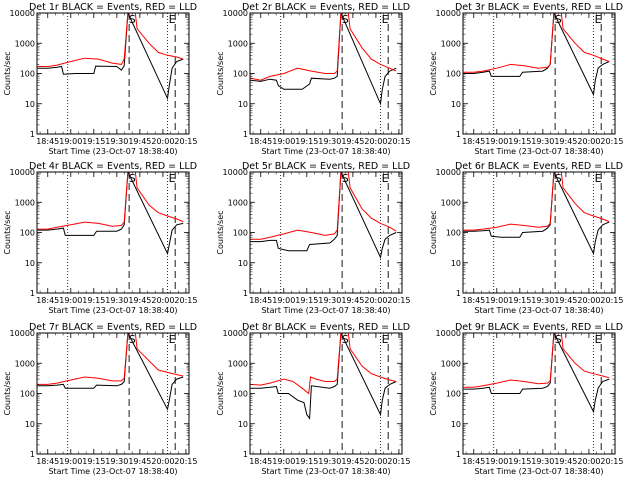 The height and width of the screenshot is (480, 640). I want to click on panel-title: Det 8r BLACK = Events, RED = LLD, so click(326, 327).